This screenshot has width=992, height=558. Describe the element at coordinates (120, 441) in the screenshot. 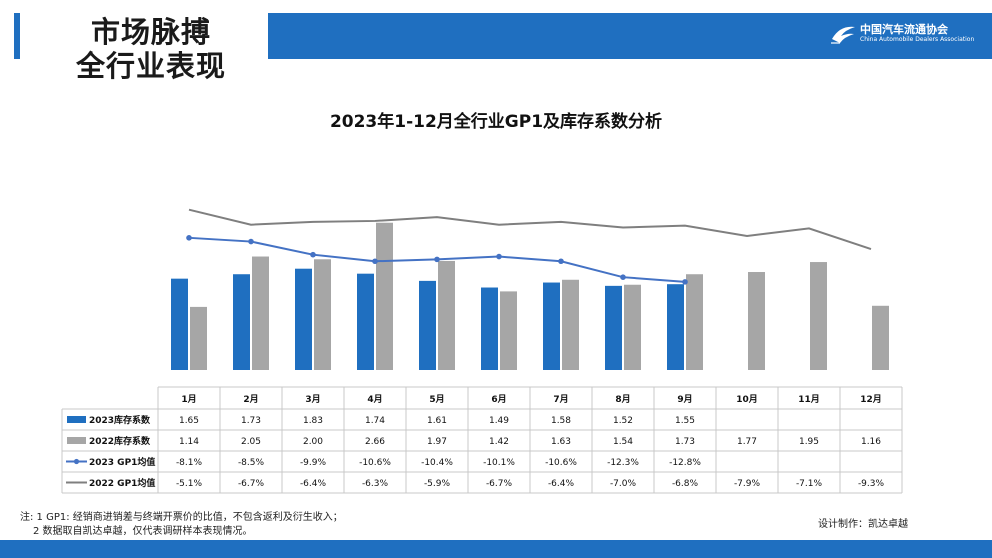

I see `legend-label-2: 2022库存系数` at that location.